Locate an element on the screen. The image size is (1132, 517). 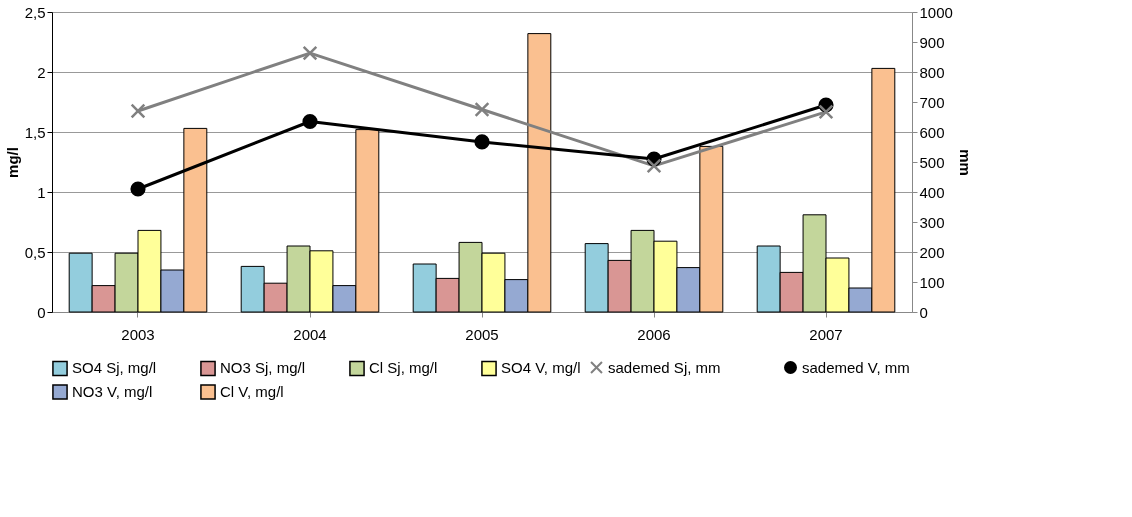
x-tick-label: 2004 is located at coordinates (310, 334).